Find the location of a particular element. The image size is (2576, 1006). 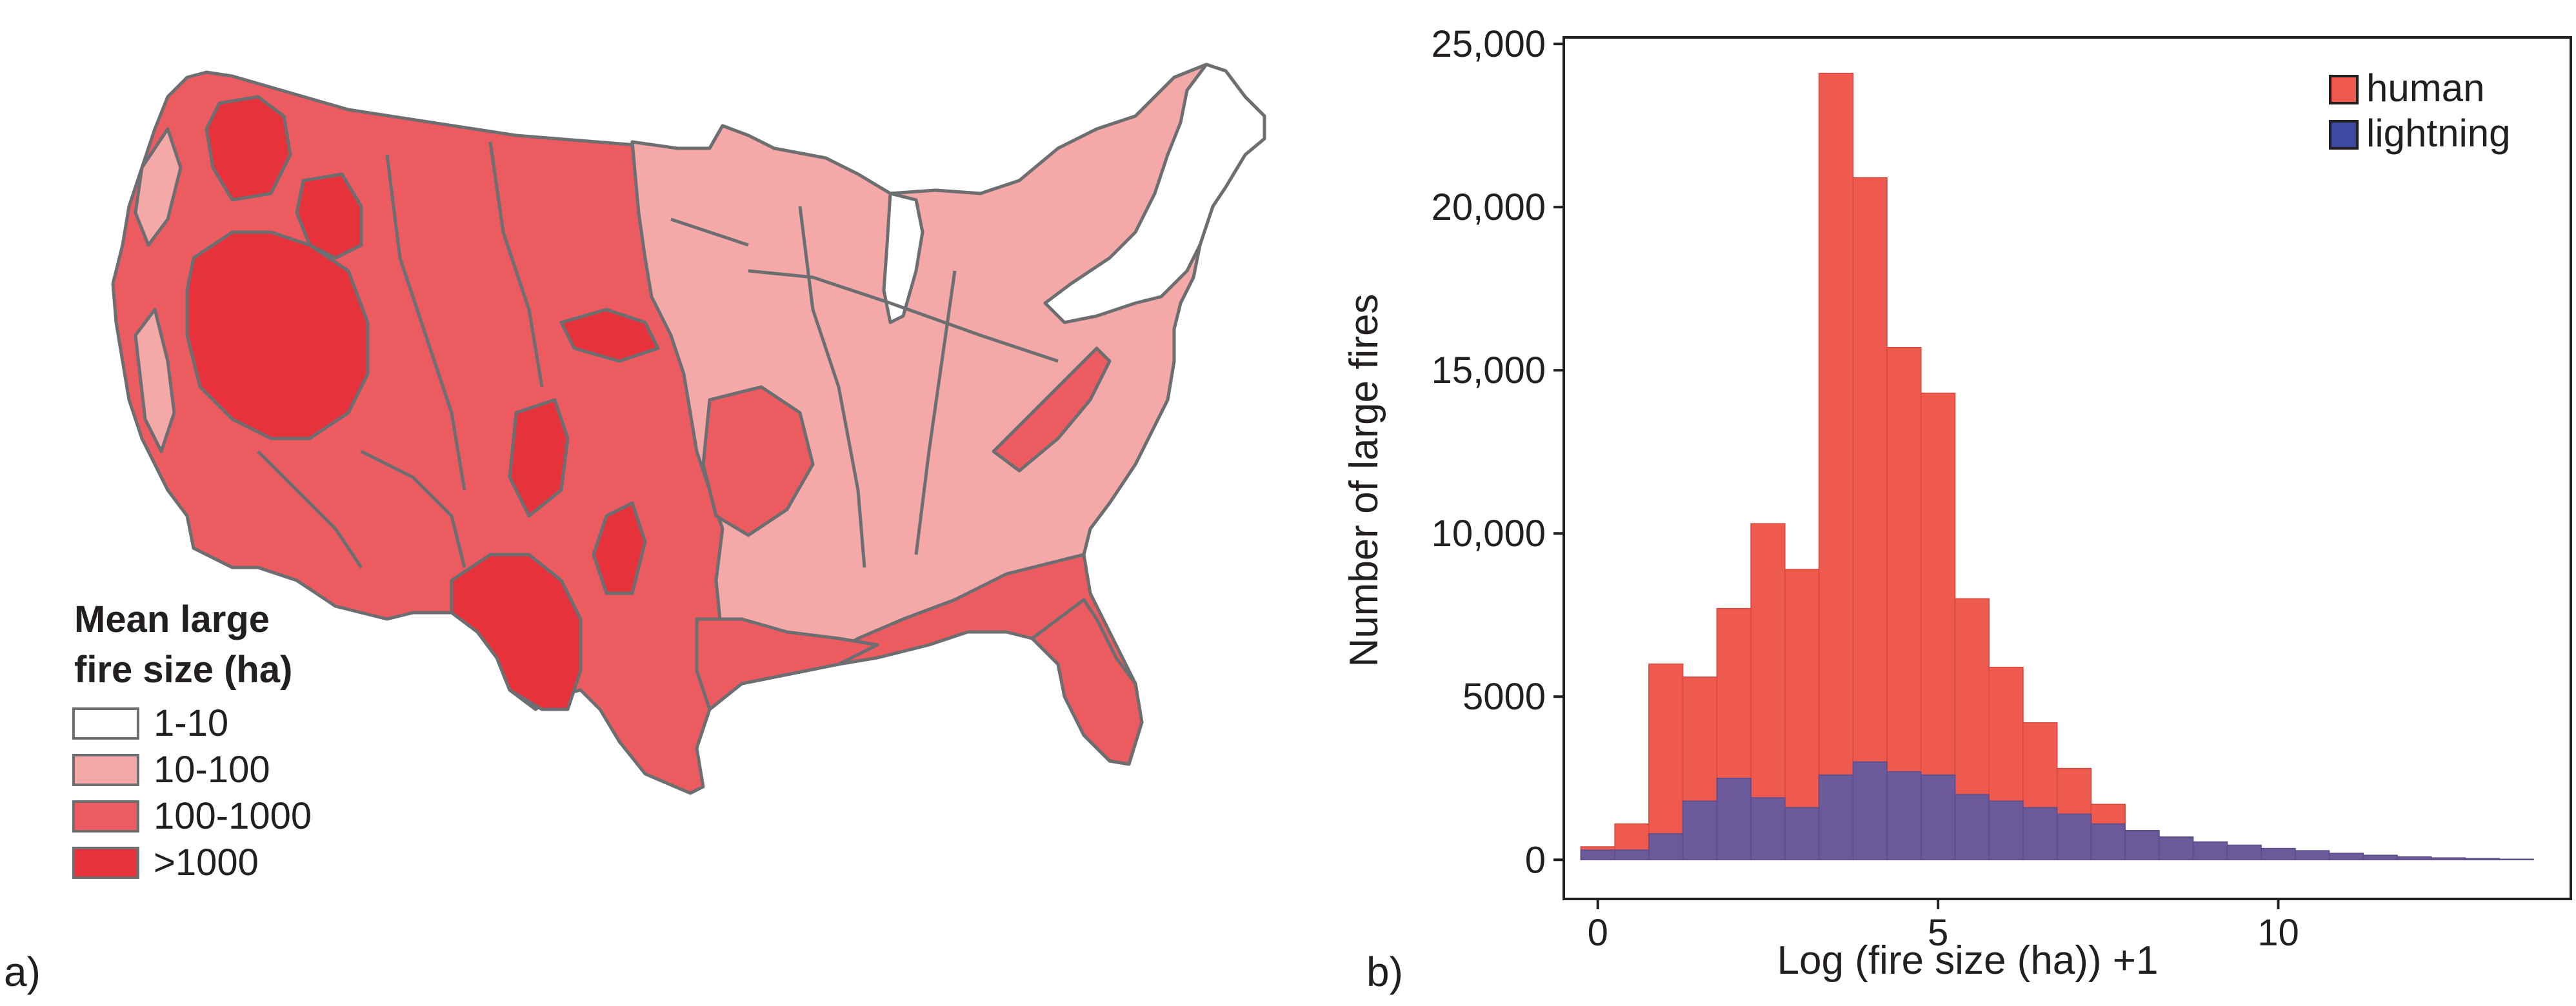

y-axis-label: Number of large fires is located at coordinates (1364, 481).